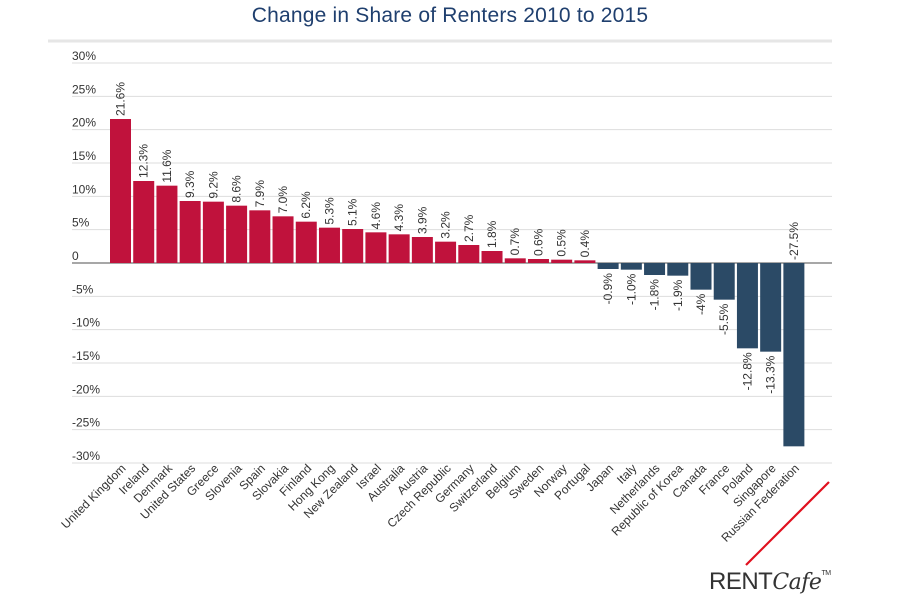 The height and width of the screenshot is (602, 900). I want to click on y-tick-label: -15%, so click(86, 356).